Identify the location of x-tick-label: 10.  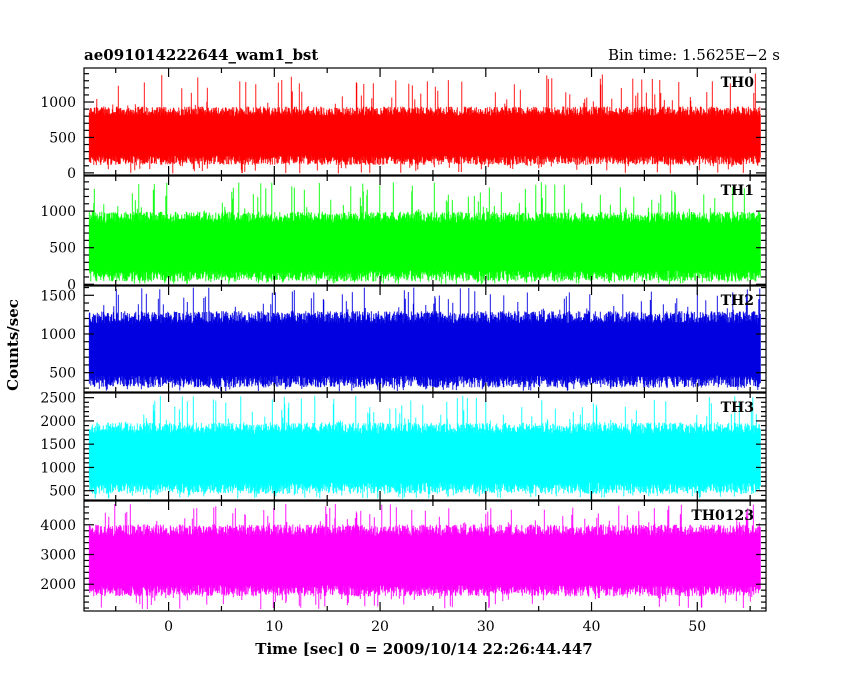
(274, 627).